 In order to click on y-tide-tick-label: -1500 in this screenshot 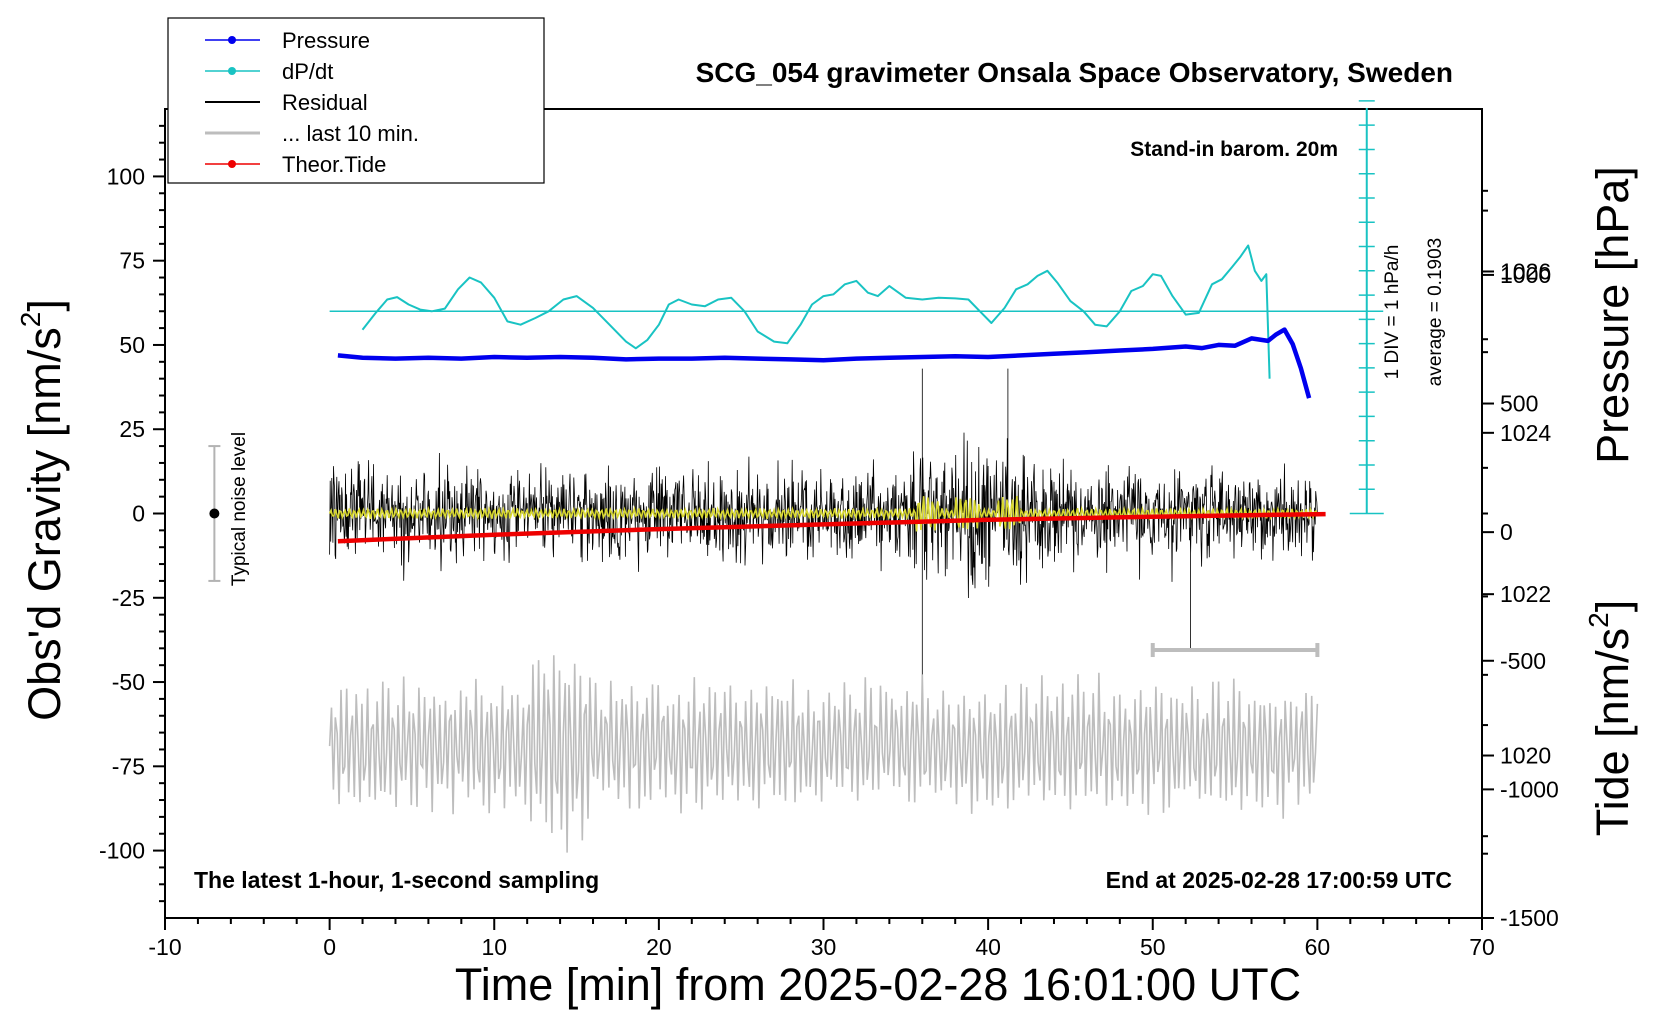, I will do `click(1529, 918)`.